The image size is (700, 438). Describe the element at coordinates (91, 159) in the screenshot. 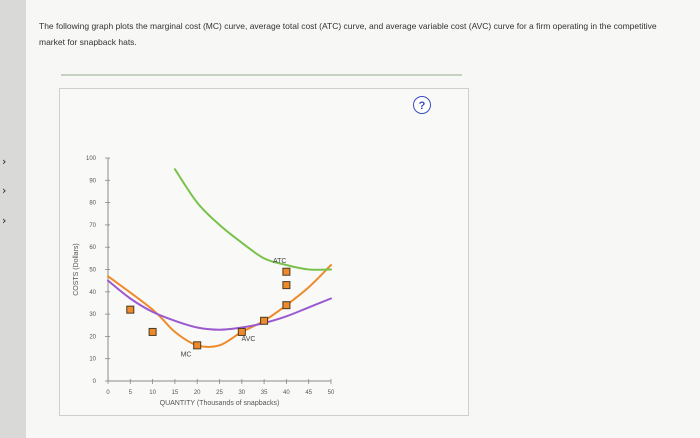

I see `y-tick-label: 100` at that location.